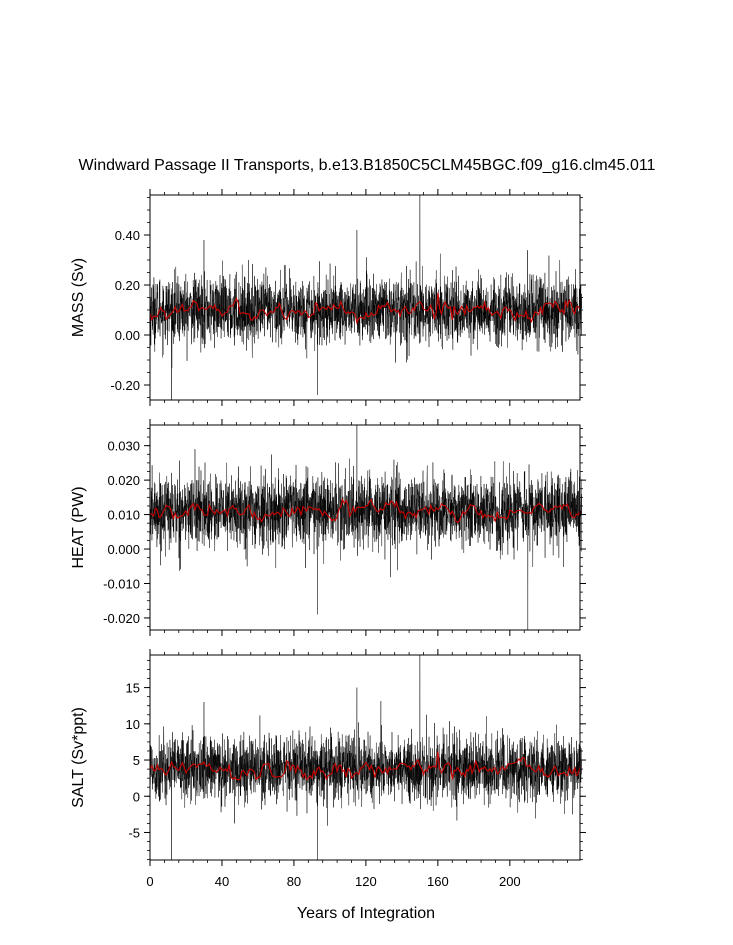 This screenshot has height=945, width=733. Describe the element at coordinates (294, 881) in the screenshot. I see `xtick-label: 80` at that location.